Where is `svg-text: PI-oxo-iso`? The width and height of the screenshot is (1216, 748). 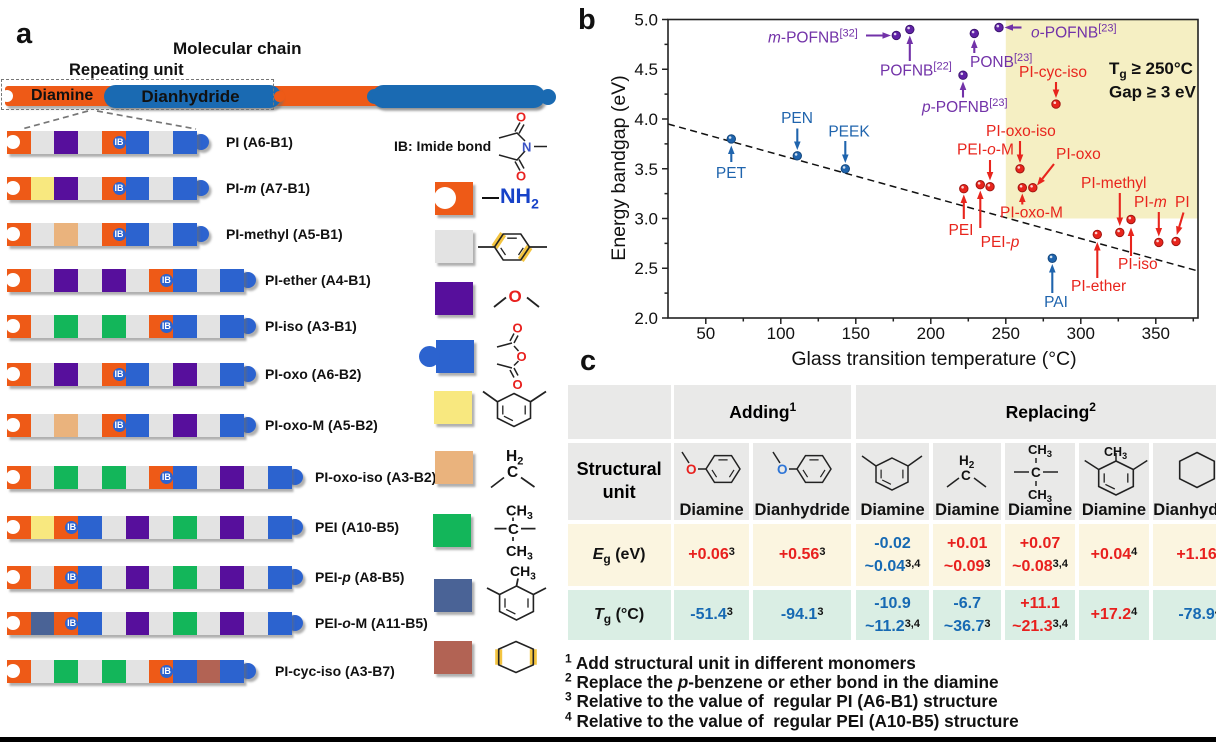 svg-text: PI-oxo-iso is located at coordinates (1021, 131).